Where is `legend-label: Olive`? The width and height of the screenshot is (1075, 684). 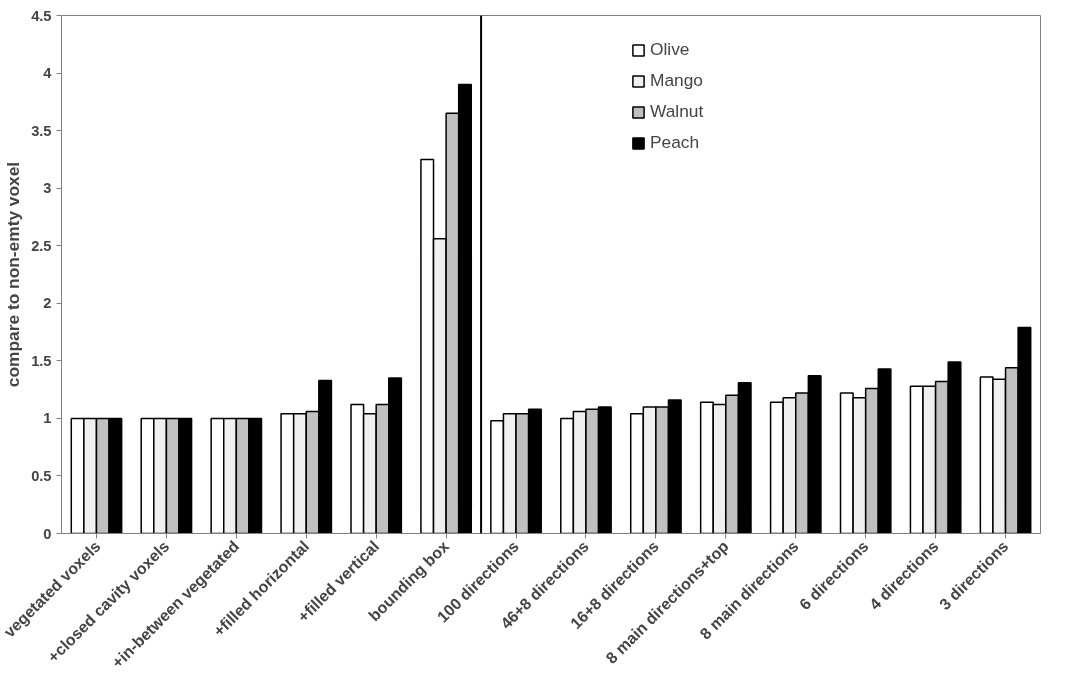
legend-label: Olive is located at coordinates (670, 49).